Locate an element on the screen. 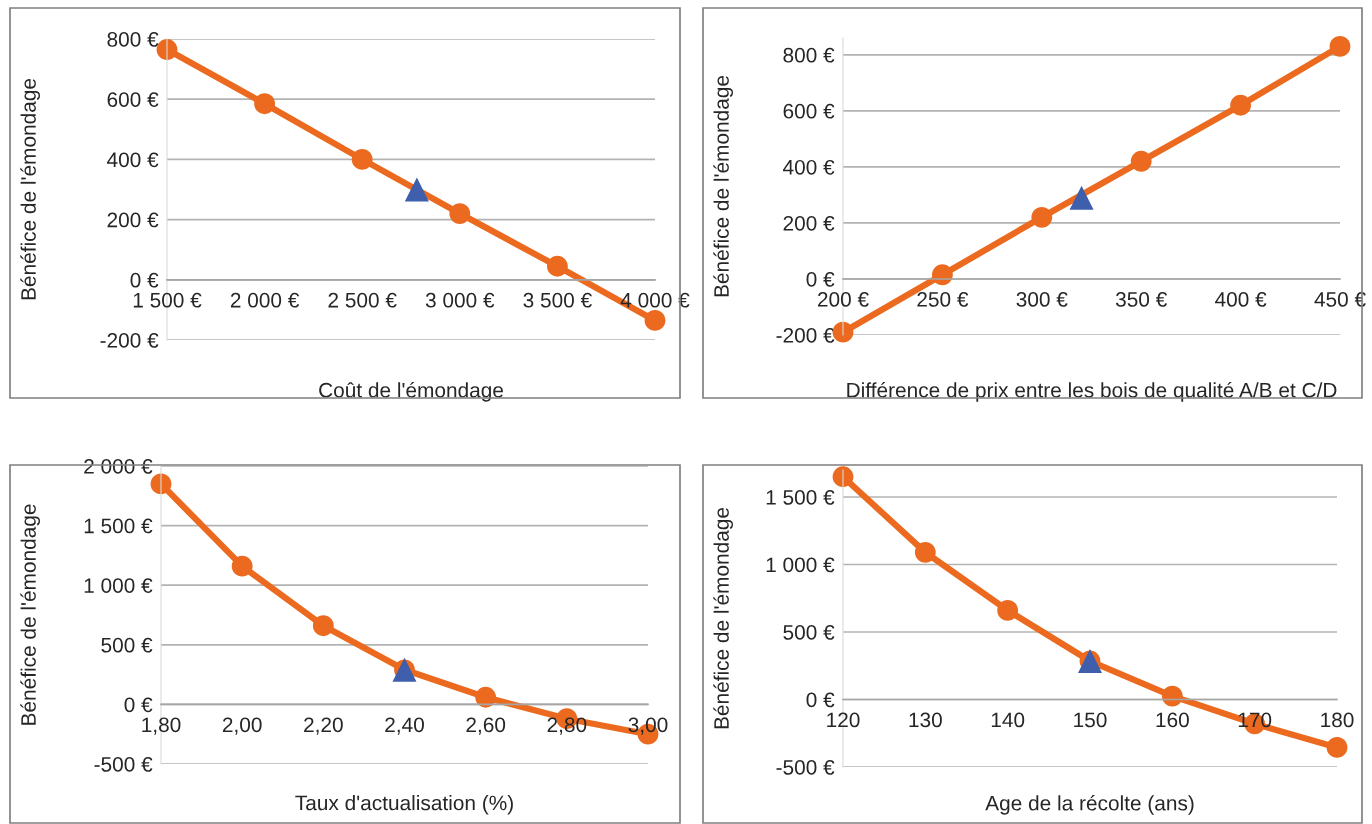 This screenshot has width=1372, height=824. x-tick-label: 2,60 is located at coordinates (486, 726).